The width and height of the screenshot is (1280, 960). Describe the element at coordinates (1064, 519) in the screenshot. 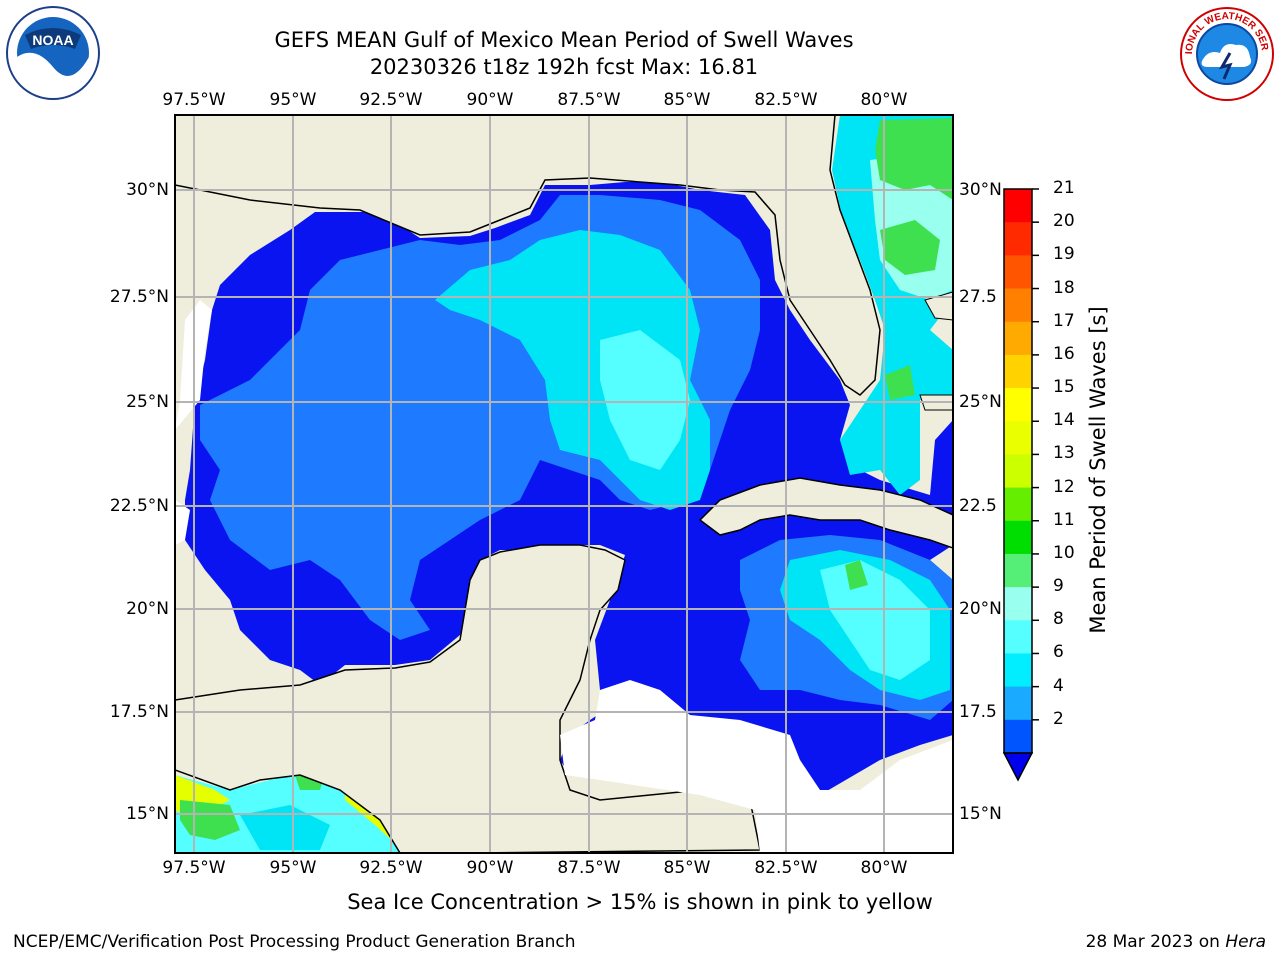

I see `colorbar-tick-label: 11` at that location.